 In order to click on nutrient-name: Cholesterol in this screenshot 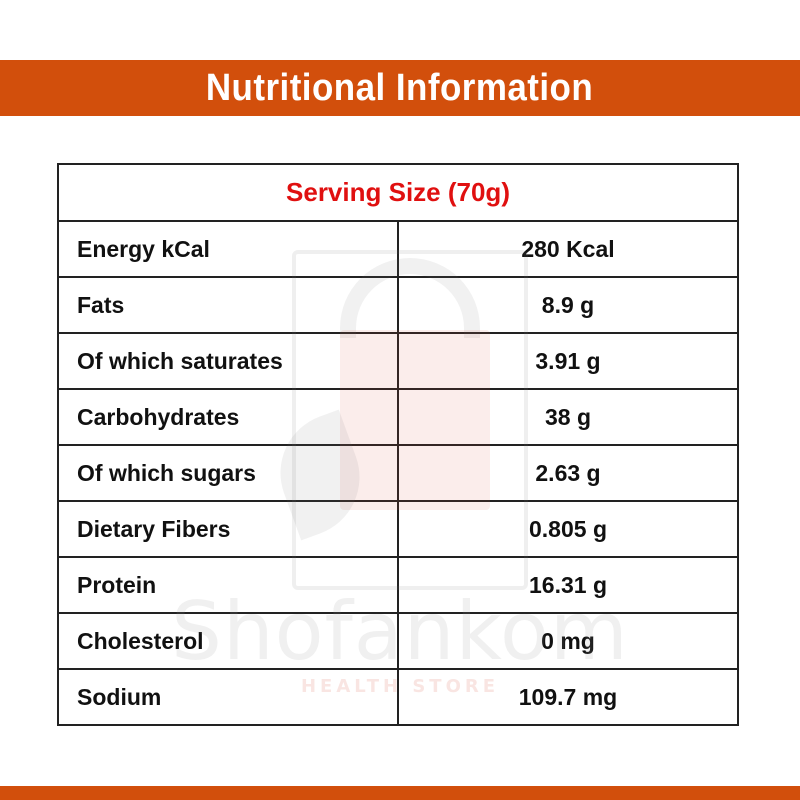, I will do `click(228, 641)`.